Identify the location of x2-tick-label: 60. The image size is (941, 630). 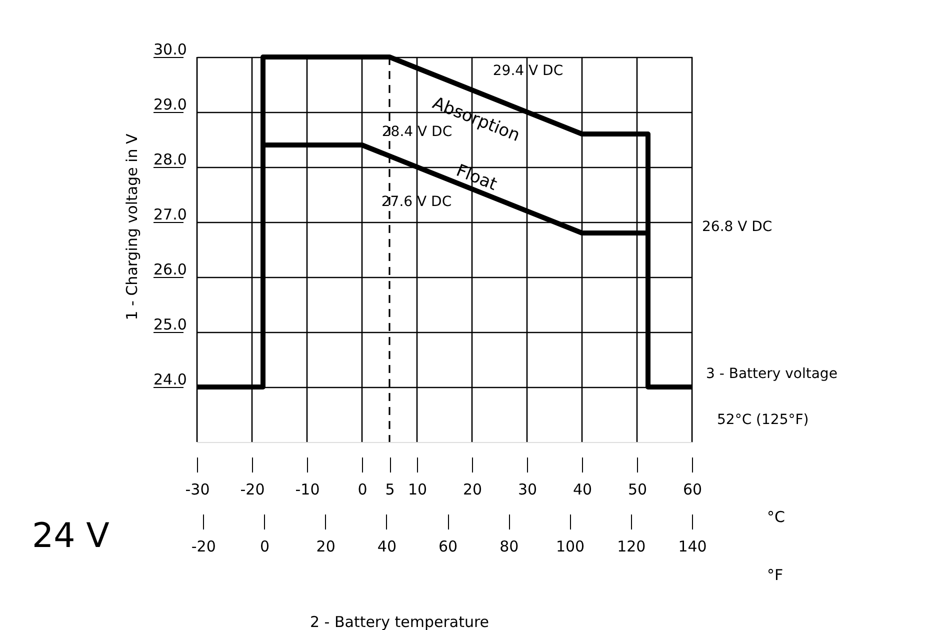
(448, 547).